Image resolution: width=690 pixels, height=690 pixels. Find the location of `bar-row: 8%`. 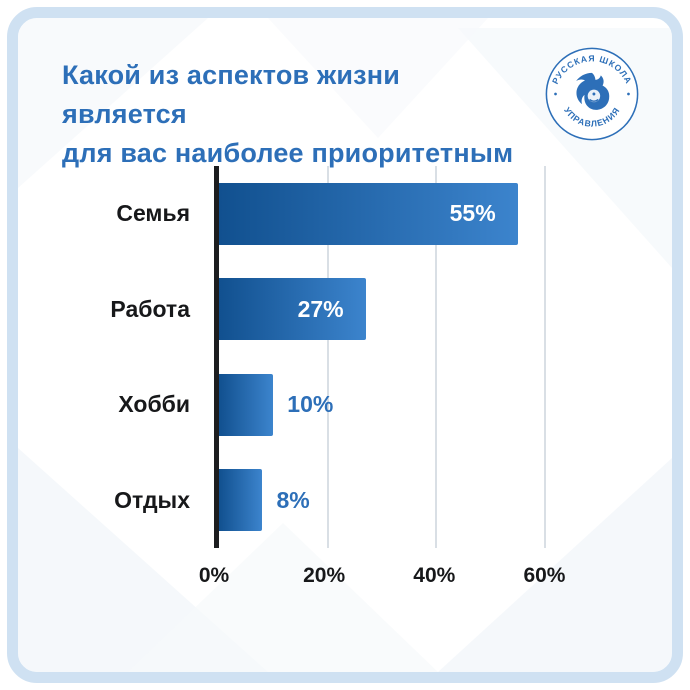

bar-row: 8% is located at coordinates (395, 501).